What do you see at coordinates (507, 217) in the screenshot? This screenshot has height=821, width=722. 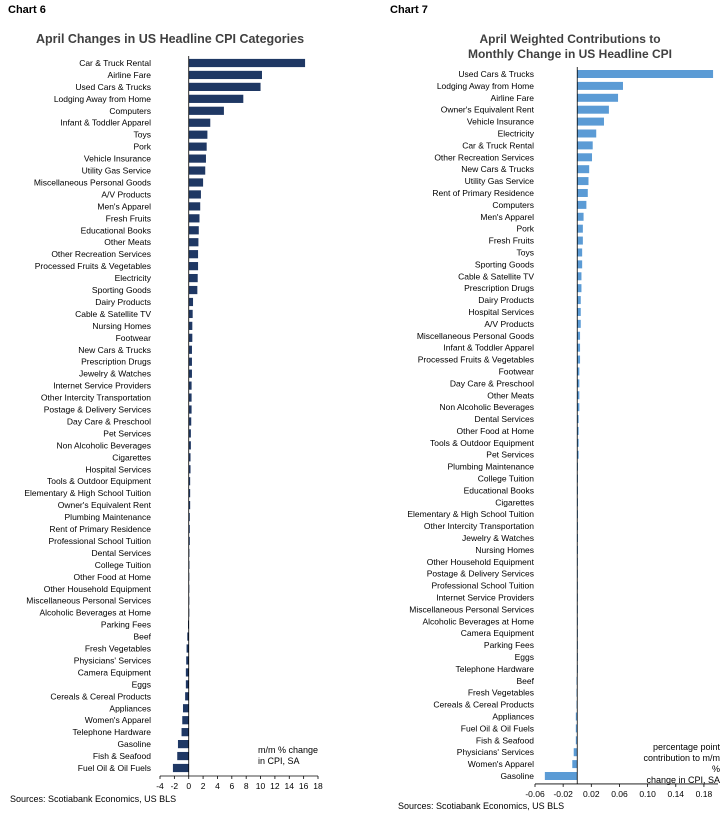 I see `chart7-category-label: Men's Apparel` at bounding box center [507, 217].